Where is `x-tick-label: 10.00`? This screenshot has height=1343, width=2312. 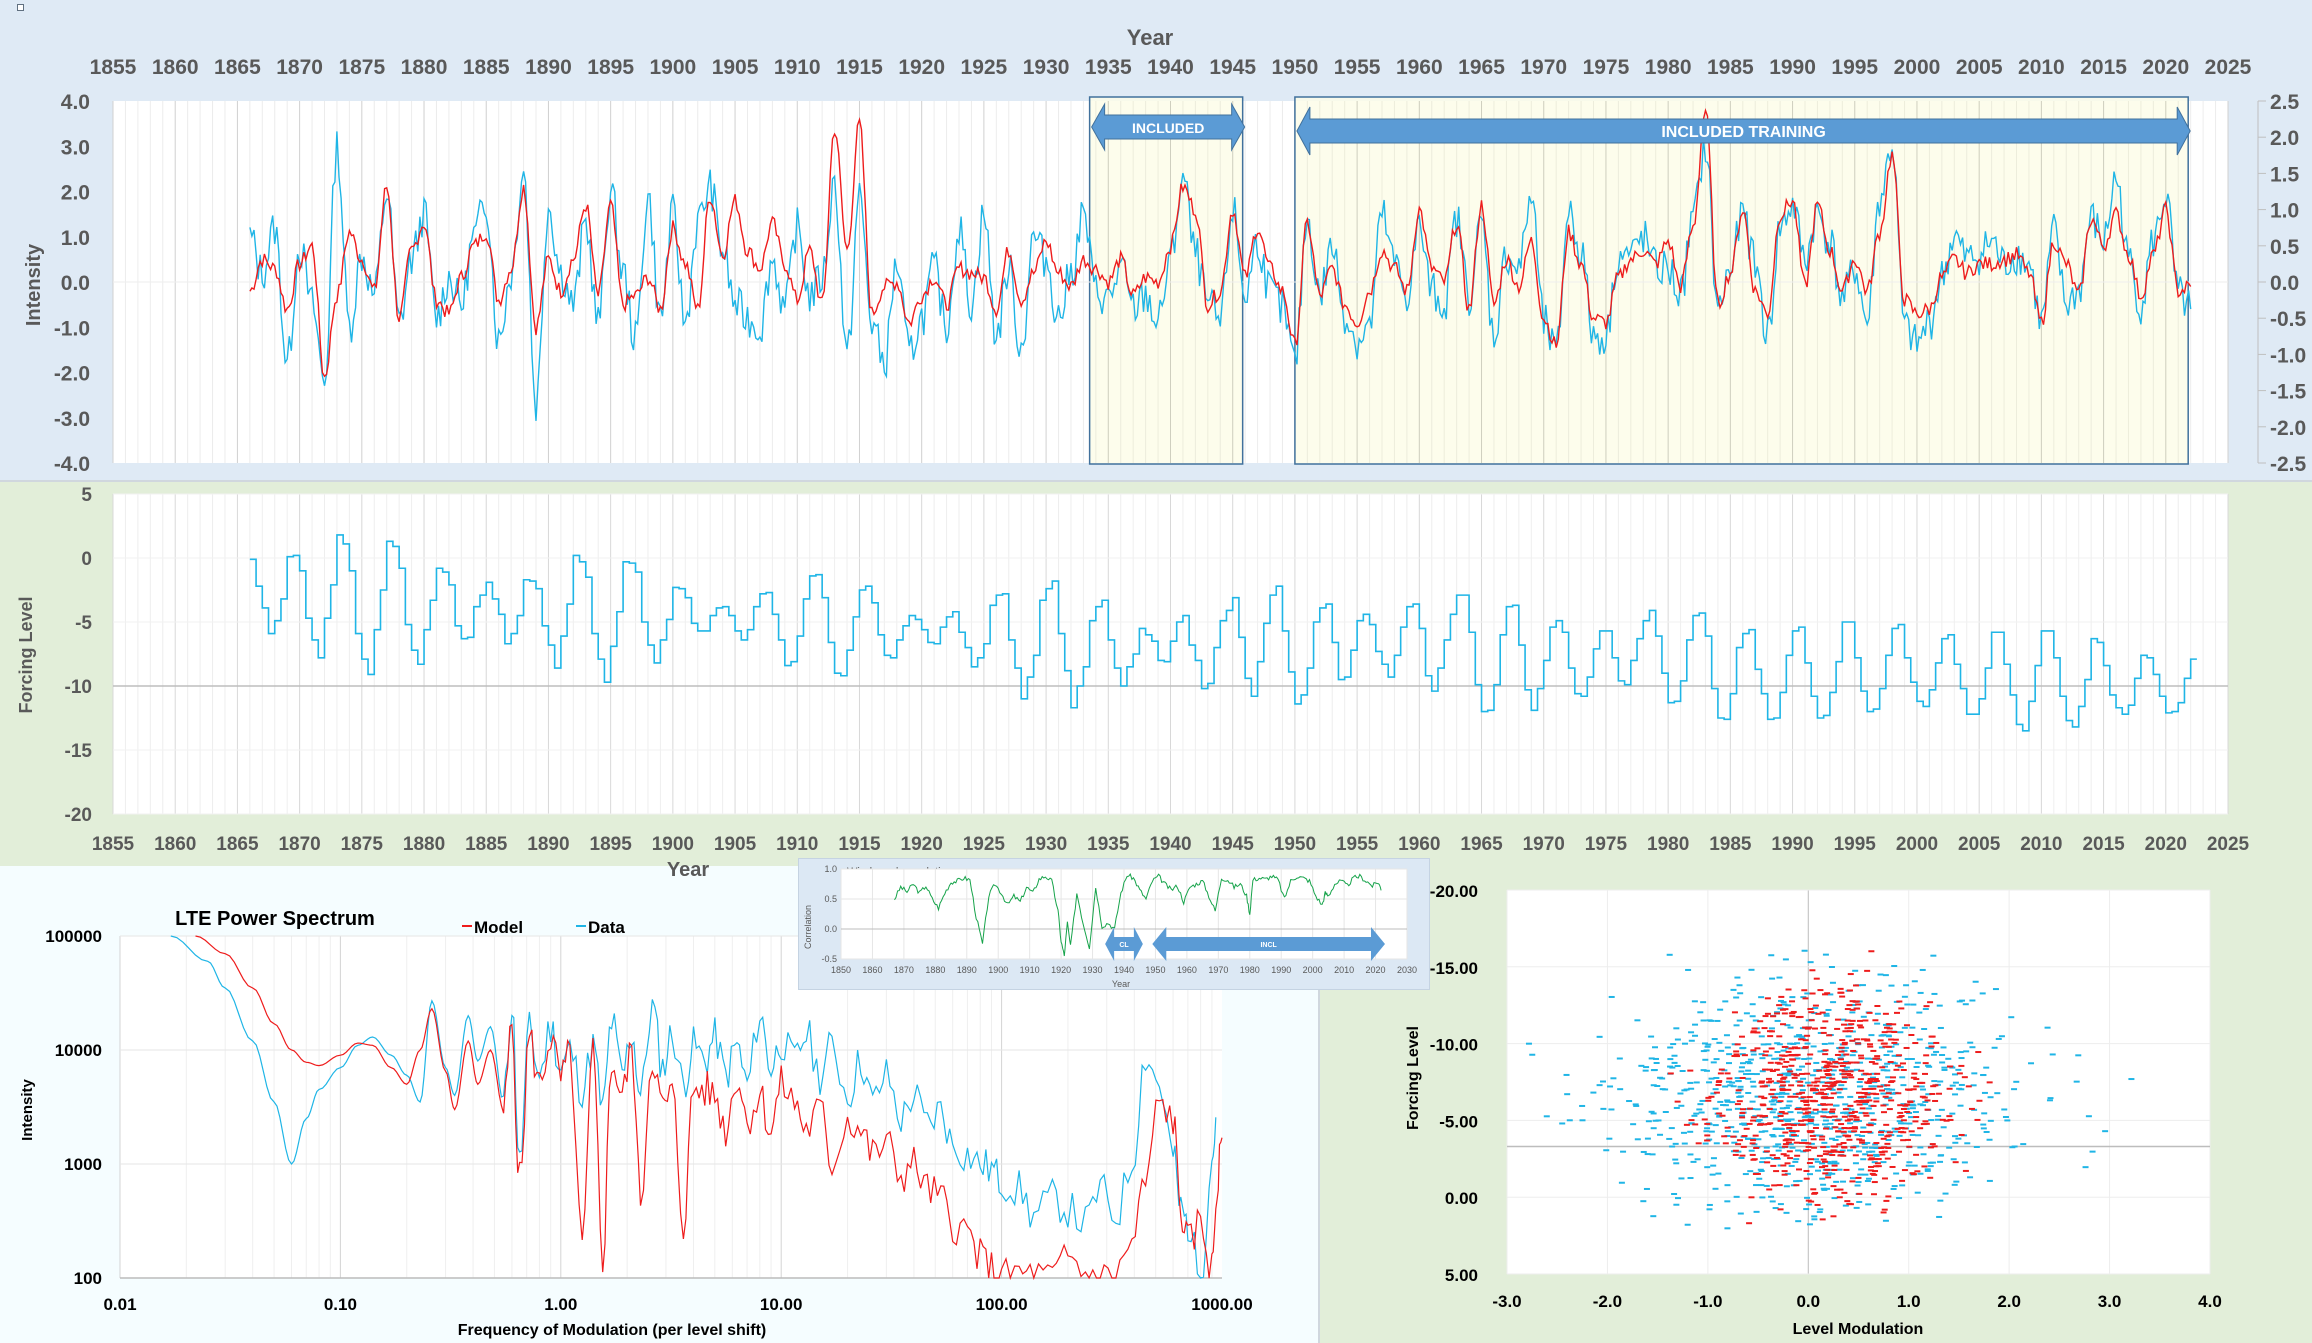
x-tick-label: 10.00 is located at coordinates (781, 1304).